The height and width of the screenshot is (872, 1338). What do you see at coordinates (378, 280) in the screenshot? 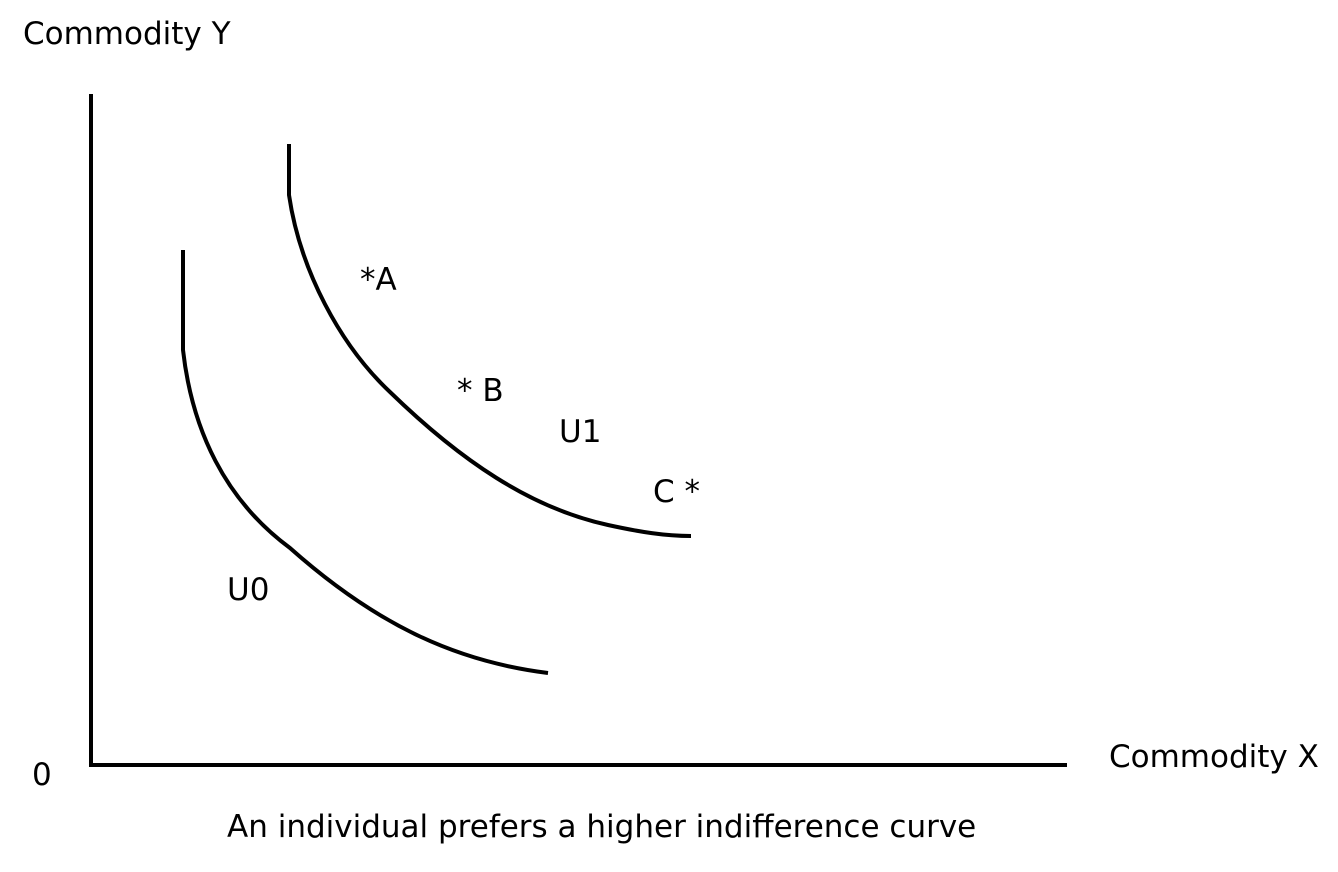
I see `point-label-a: *A` at bounding box center [378, 280].